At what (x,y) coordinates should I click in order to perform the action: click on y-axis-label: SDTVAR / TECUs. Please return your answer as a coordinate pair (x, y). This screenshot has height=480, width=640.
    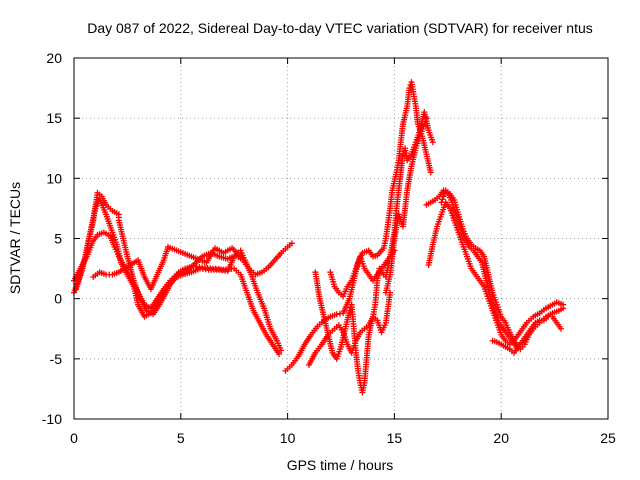
    Looking at the image, I should click on (15, 238).